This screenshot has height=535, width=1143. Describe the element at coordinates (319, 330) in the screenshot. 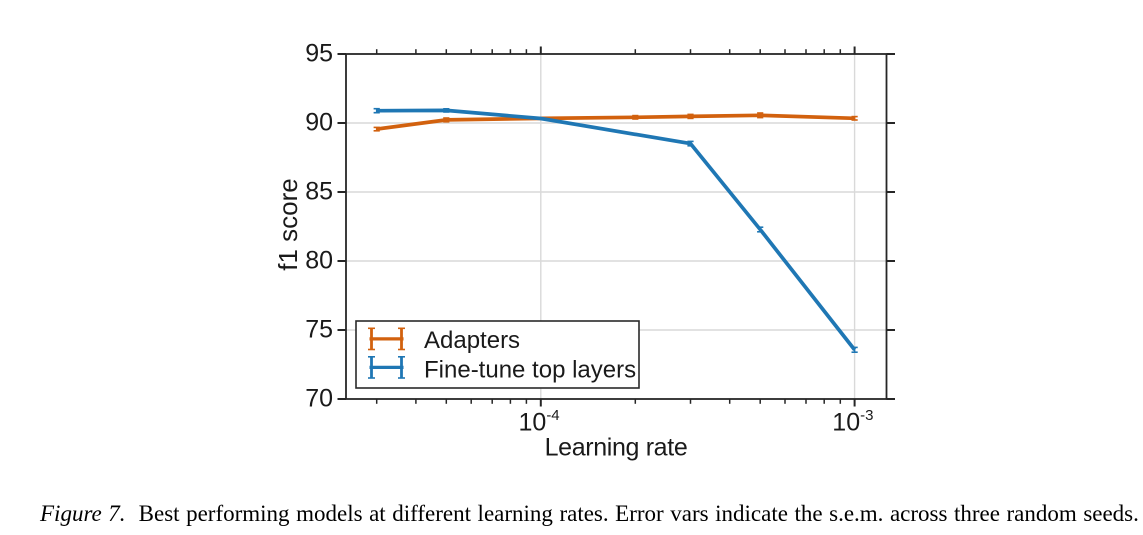

I see `svg-text: 75` at that location.